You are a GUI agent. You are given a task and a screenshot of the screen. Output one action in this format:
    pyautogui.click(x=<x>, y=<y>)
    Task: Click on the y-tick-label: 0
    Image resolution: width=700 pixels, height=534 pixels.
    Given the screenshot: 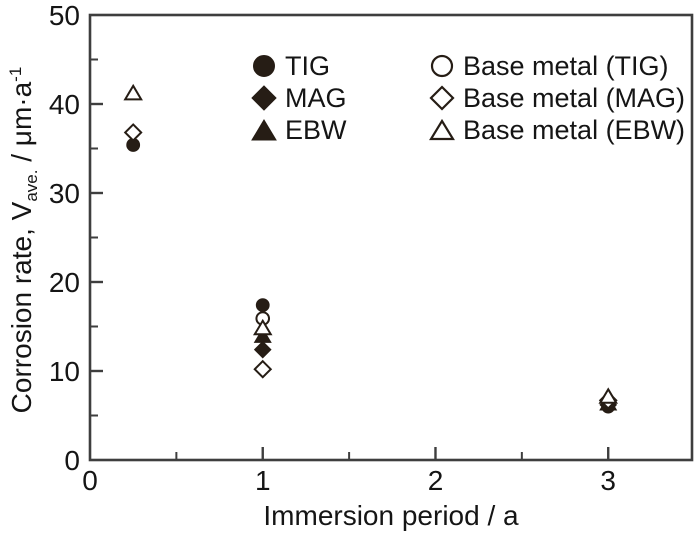 What is the action you would take?
    pyautogui.click(x=72, y=460)
    